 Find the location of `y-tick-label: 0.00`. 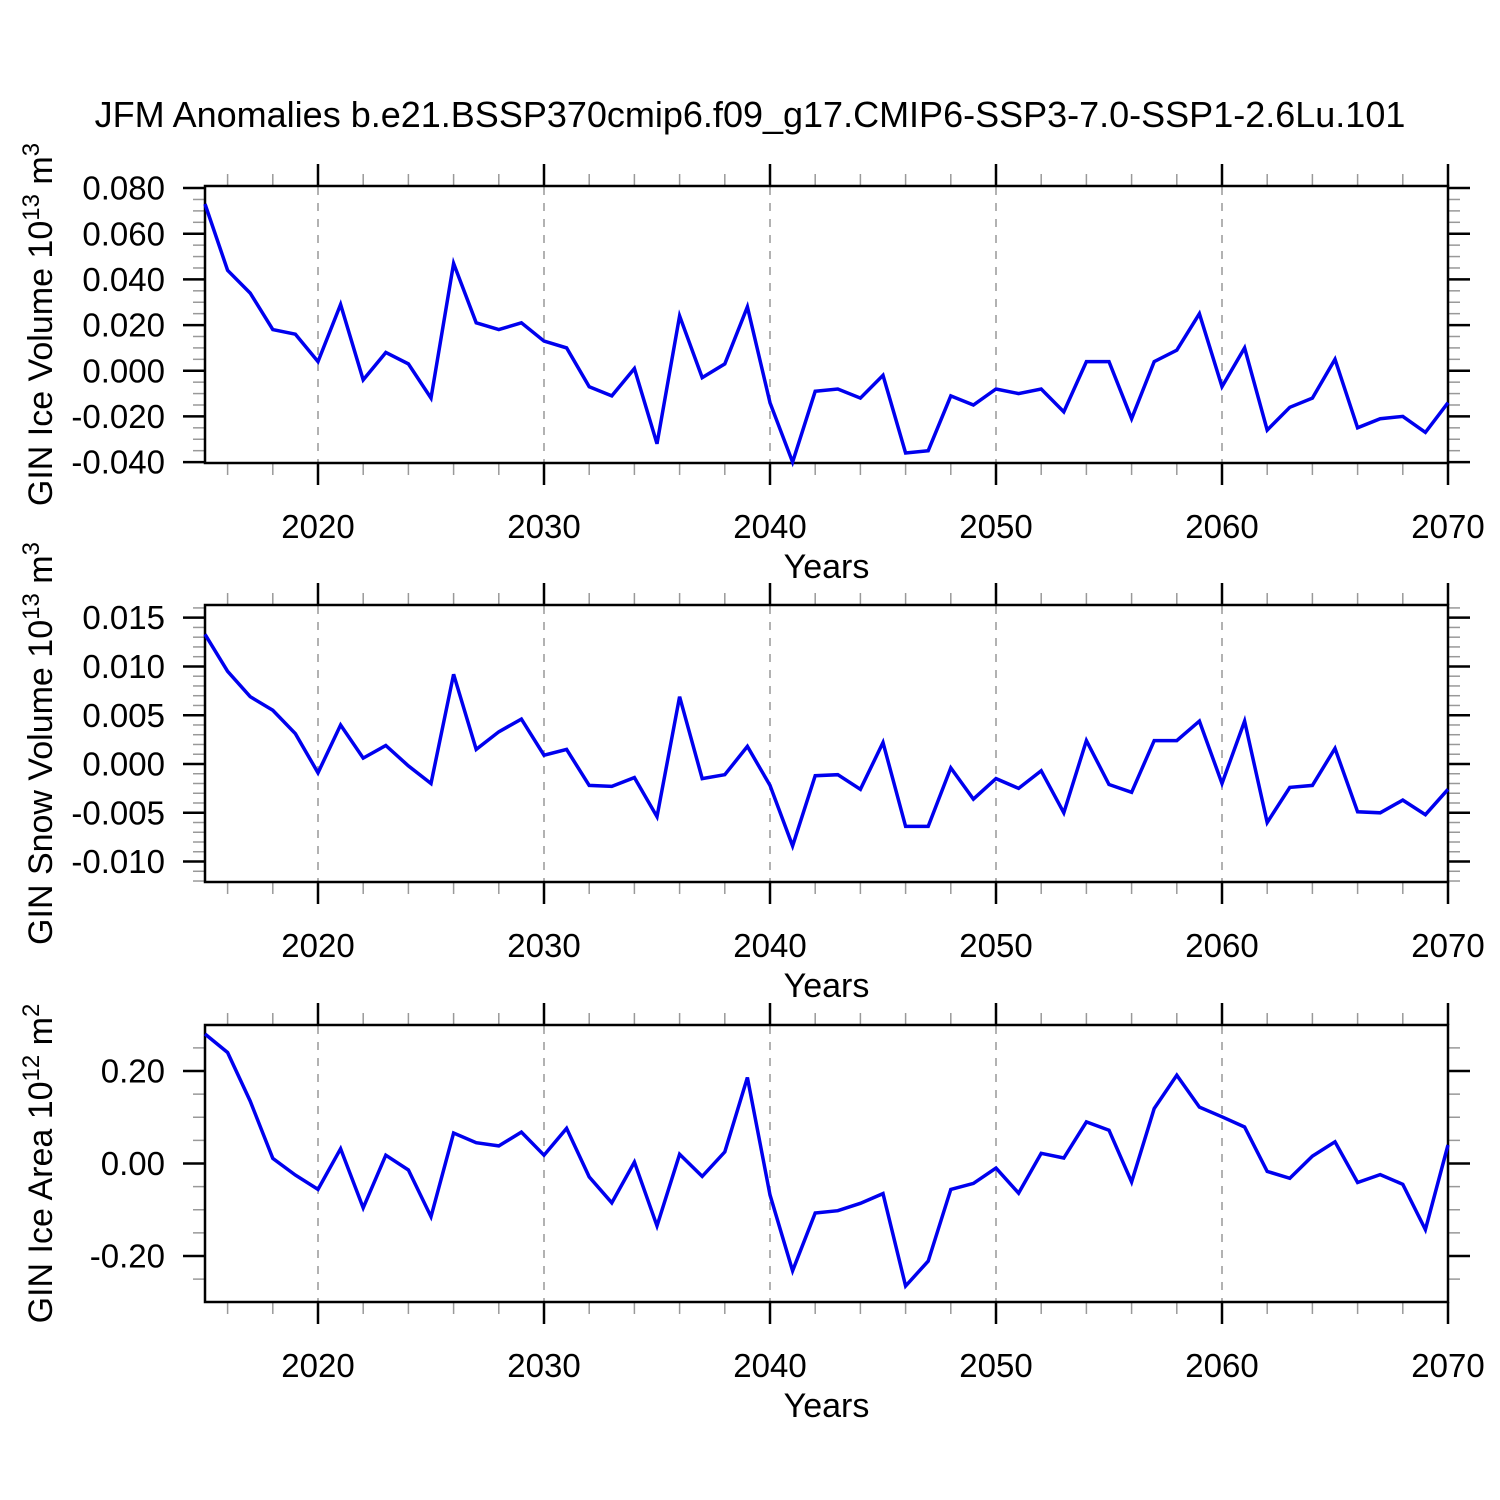

y-tick-label: 0.00 is located at coordinates (133, 1163).